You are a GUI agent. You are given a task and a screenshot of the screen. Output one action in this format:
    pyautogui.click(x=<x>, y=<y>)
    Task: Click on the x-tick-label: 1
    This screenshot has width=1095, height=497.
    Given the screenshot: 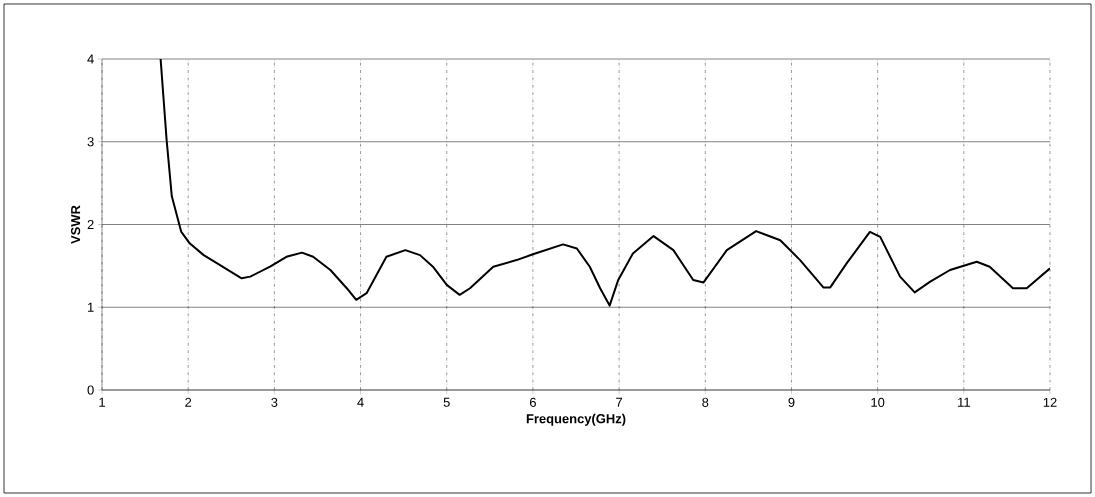 What is the action you would take?
    pyautogui.click(x=102, y=402)
    